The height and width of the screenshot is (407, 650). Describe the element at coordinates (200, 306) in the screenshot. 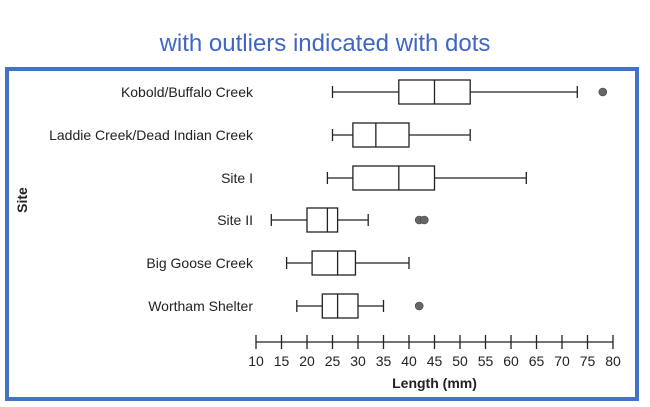

I see `category-label: Wortham Shelter` at that location.